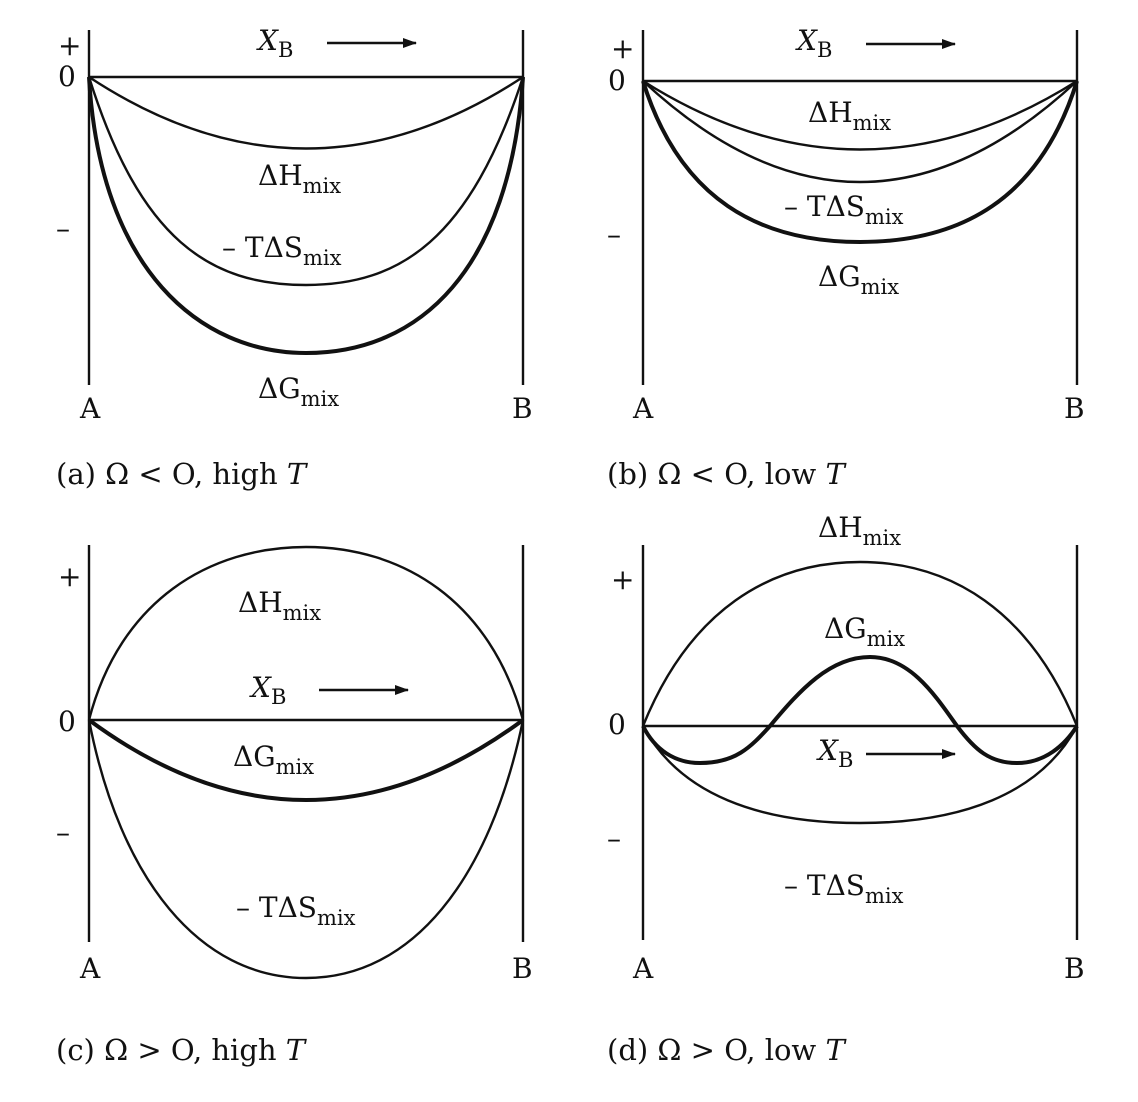  Describe the element at coordinates (522, 968) in the screenshot. I see `x-label-c-right: B` at that location.